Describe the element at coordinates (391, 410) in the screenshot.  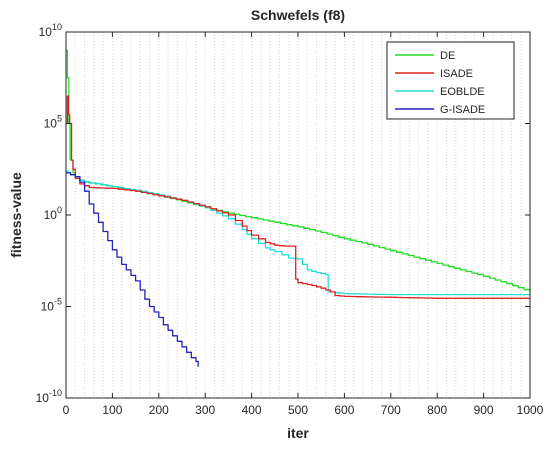
I see `x-tick-label: 700` at that location.